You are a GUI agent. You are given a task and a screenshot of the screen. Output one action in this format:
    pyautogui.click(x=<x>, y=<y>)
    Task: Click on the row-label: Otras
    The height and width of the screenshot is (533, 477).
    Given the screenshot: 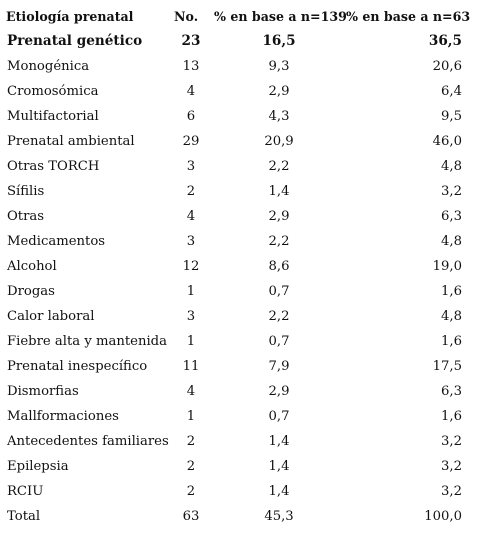 What is the action you would take?
    pyautogui.click(x=26, y=216)
    